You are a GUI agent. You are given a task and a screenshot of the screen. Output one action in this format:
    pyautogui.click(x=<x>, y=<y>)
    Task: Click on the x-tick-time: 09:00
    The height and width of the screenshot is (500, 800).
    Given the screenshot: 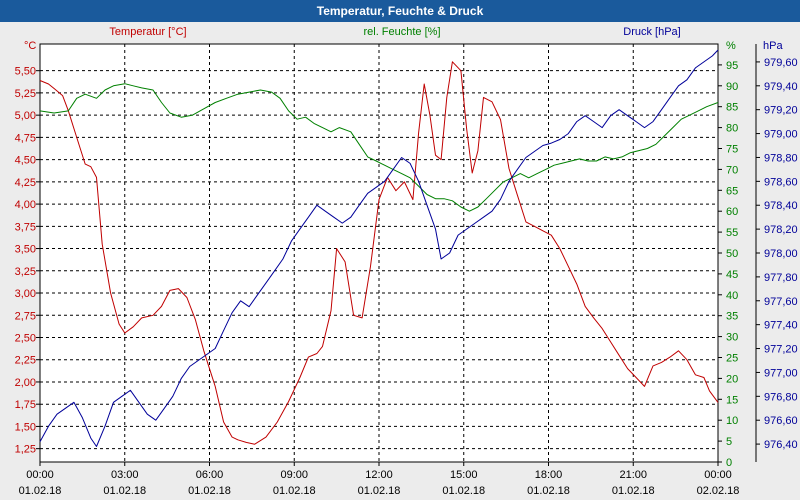 What is the action you would take?
    pyautogui.click(x=294, y=475)
    